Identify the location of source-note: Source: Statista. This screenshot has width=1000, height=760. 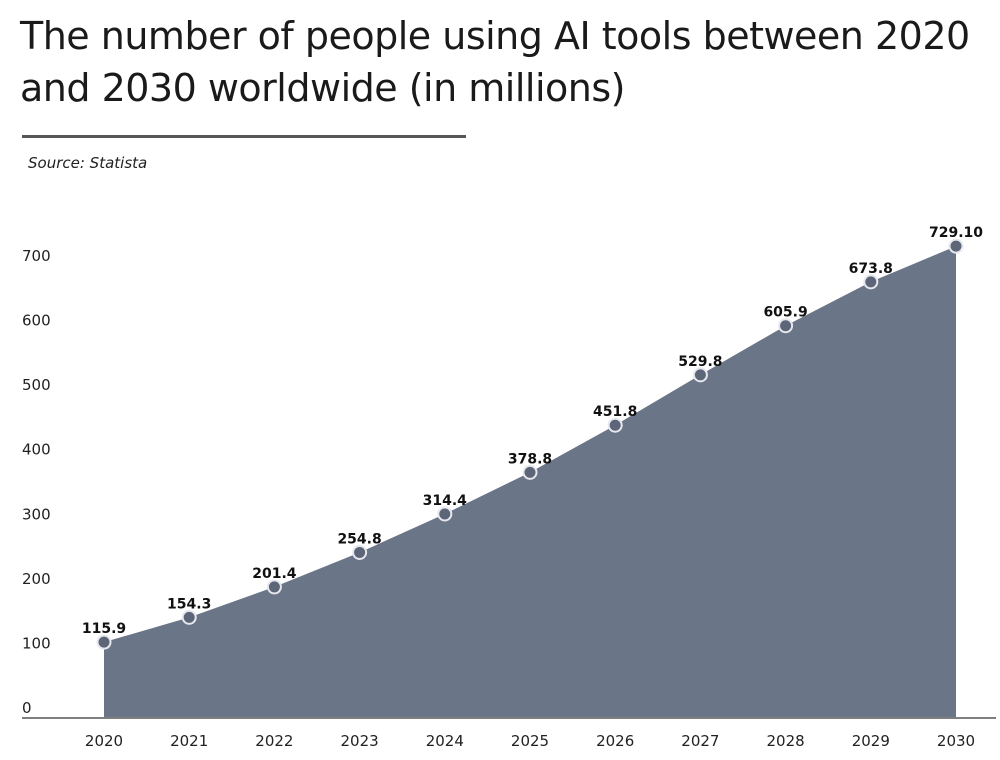
(88, 163).